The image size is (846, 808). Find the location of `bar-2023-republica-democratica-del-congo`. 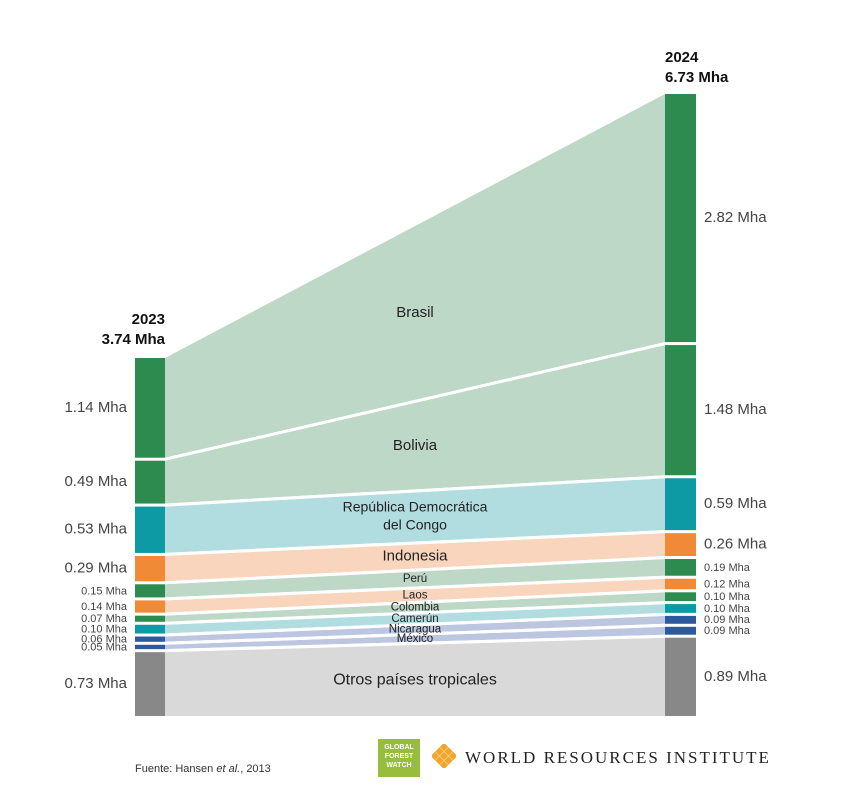

bar-2023-republica-democratica-del-congo is located at coordinates (150, 529).